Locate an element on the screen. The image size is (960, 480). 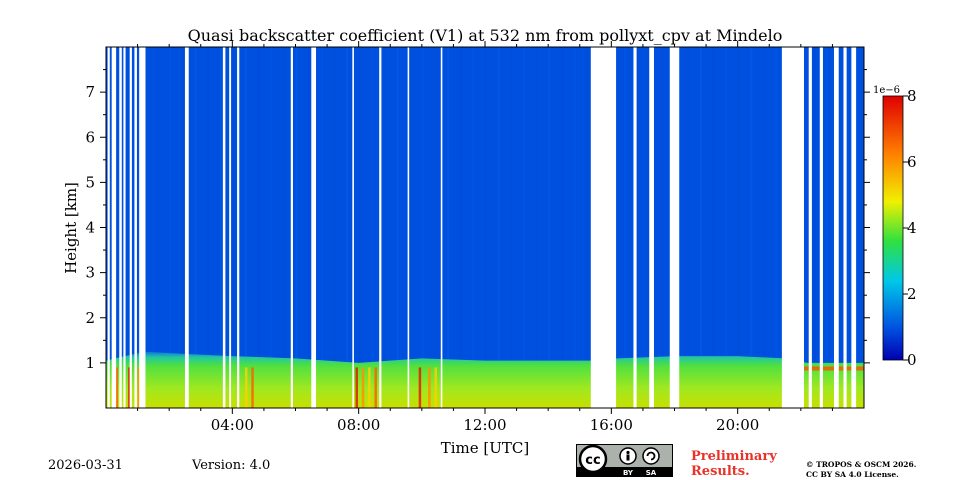
colorbar-exponent: 1e−6 is located at coordinates (886, 90).